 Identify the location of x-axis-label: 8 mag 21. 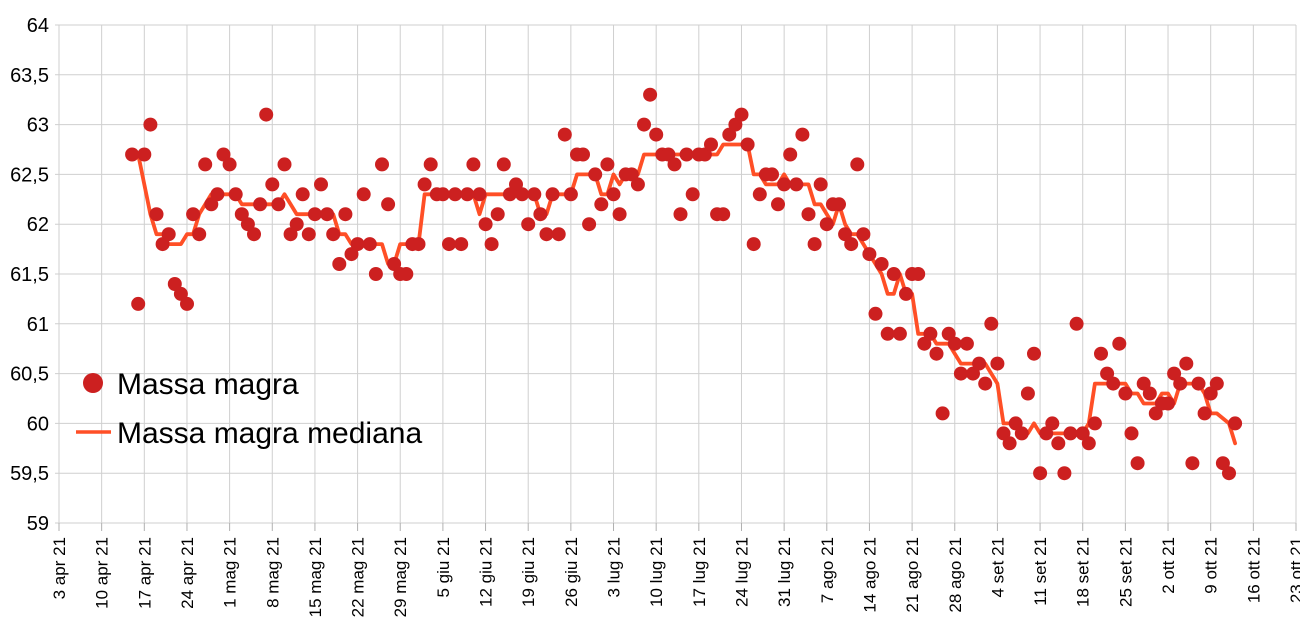
(272, 572).